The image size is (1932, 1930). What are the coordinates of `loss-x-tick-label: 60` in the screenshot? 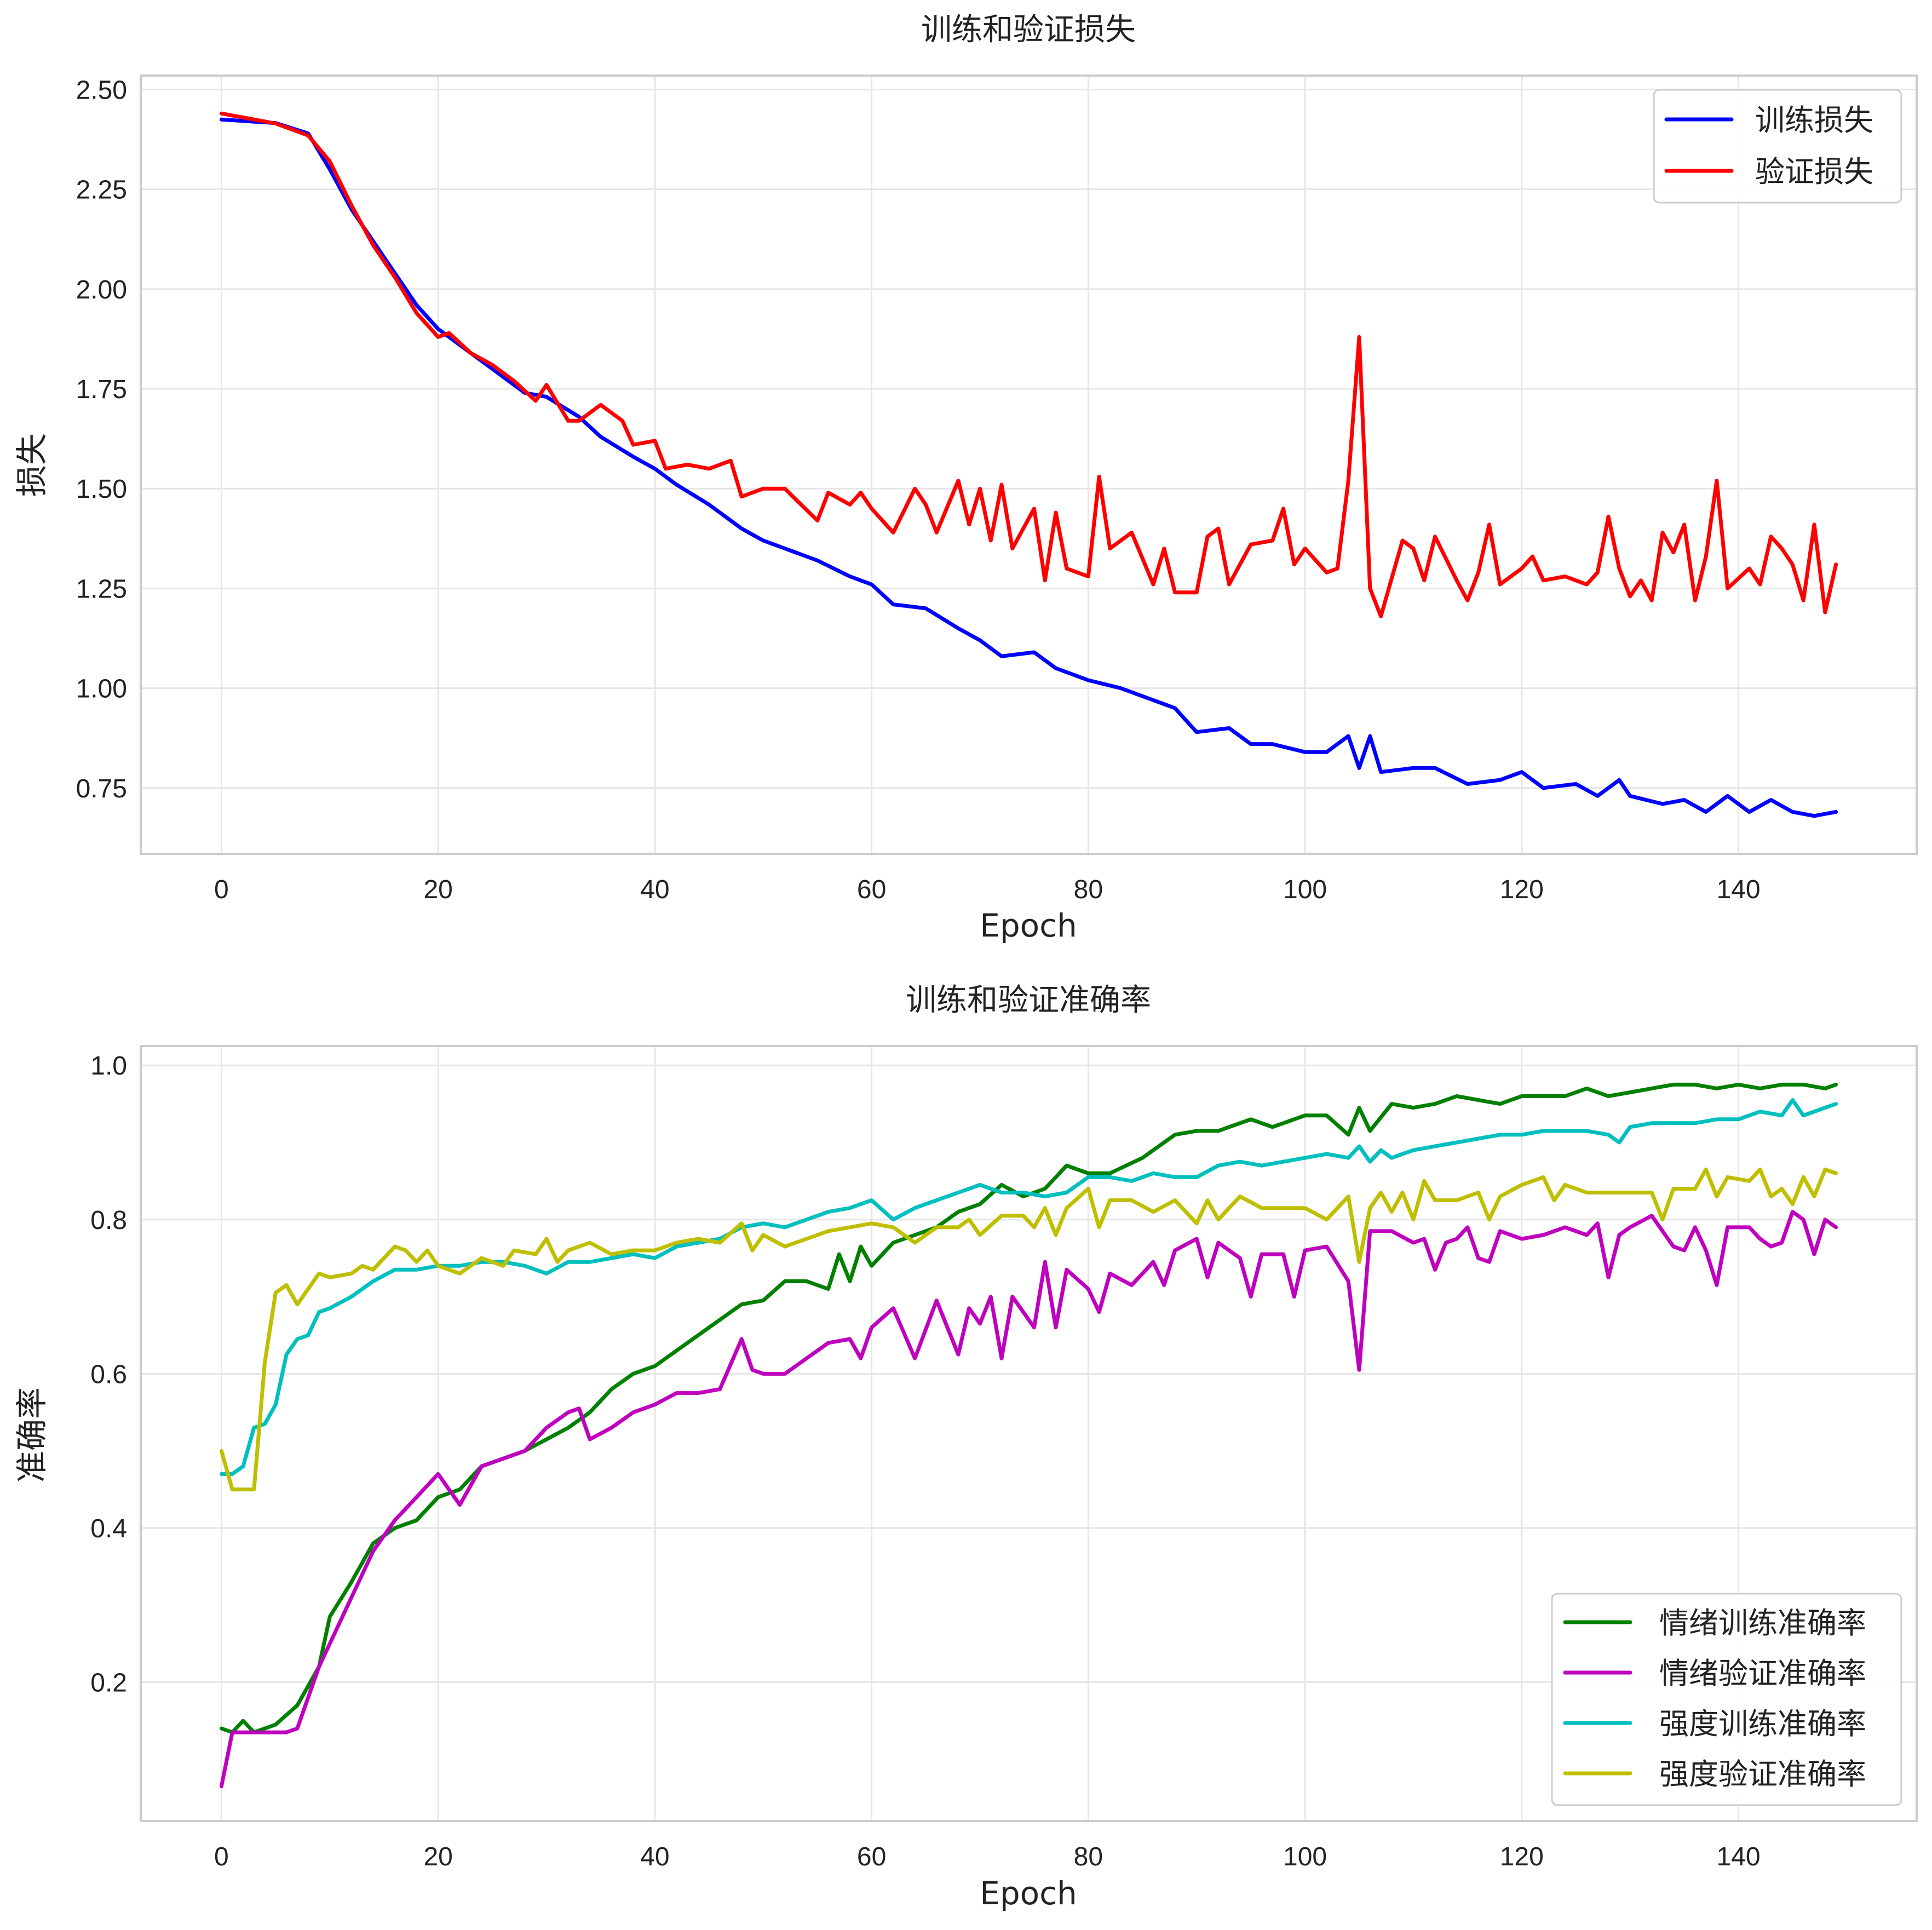 It's located at (871, 890).